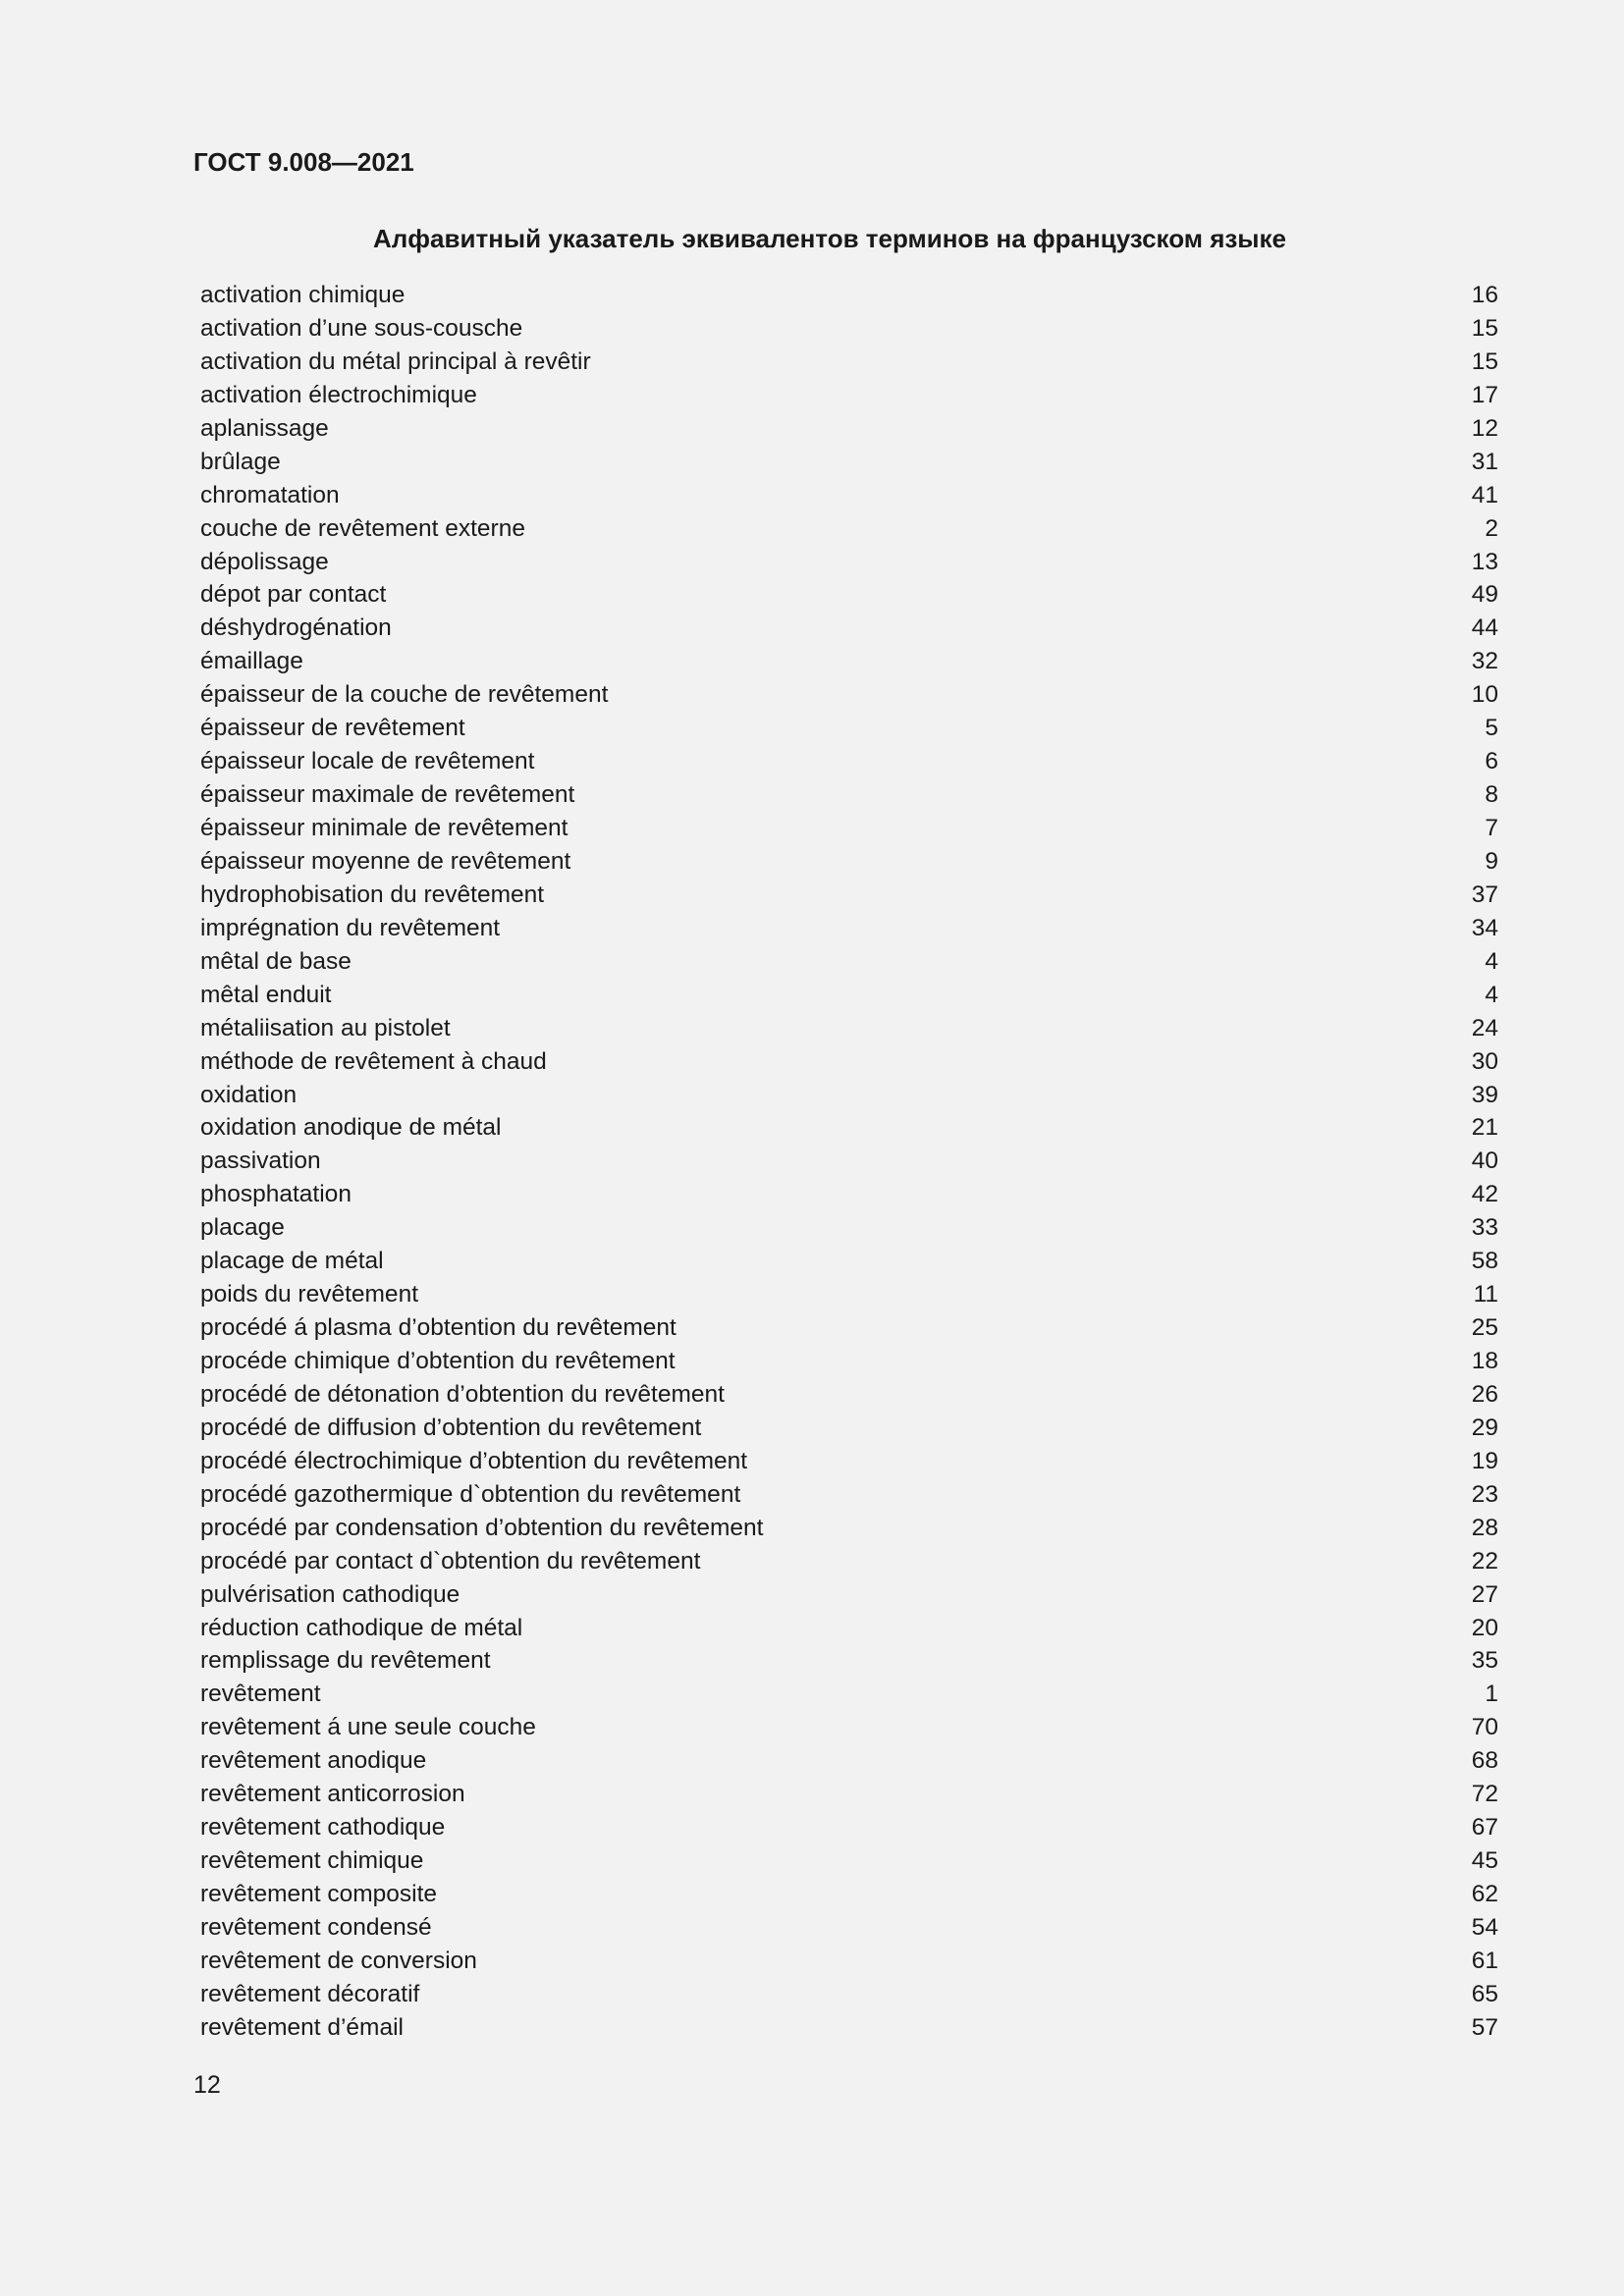 The image size is (1624, 2296). Describe the element at coordinates (849, 962) in the screenshot. I see `index-entry: mêtal de base 4` at that location.